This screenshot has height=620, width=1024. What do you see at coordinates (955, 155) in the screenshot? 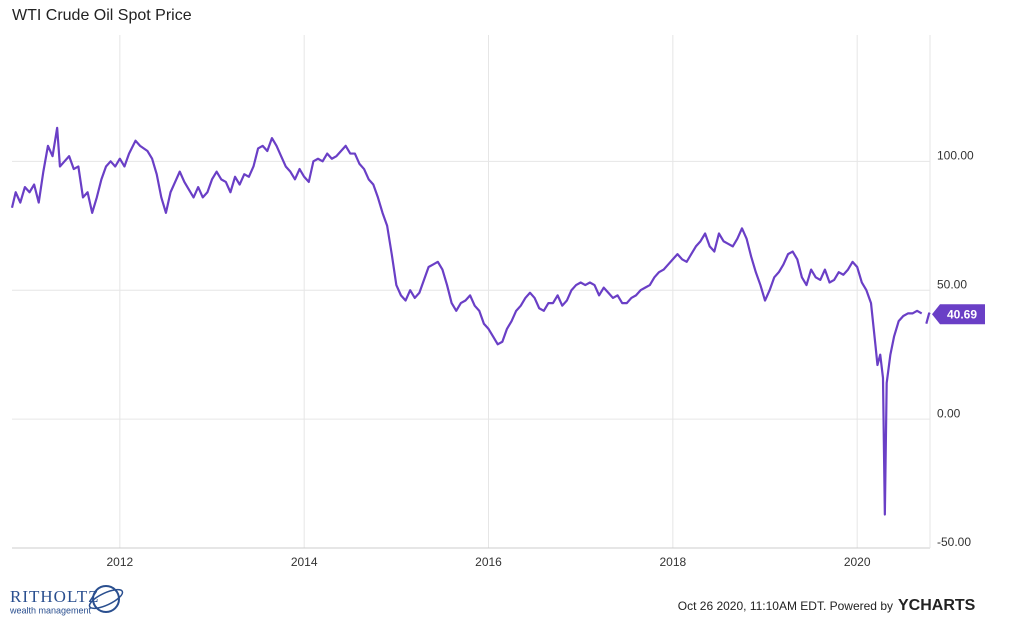
I see `y-tick-label: 100.00` at bounding box center [955, 155].